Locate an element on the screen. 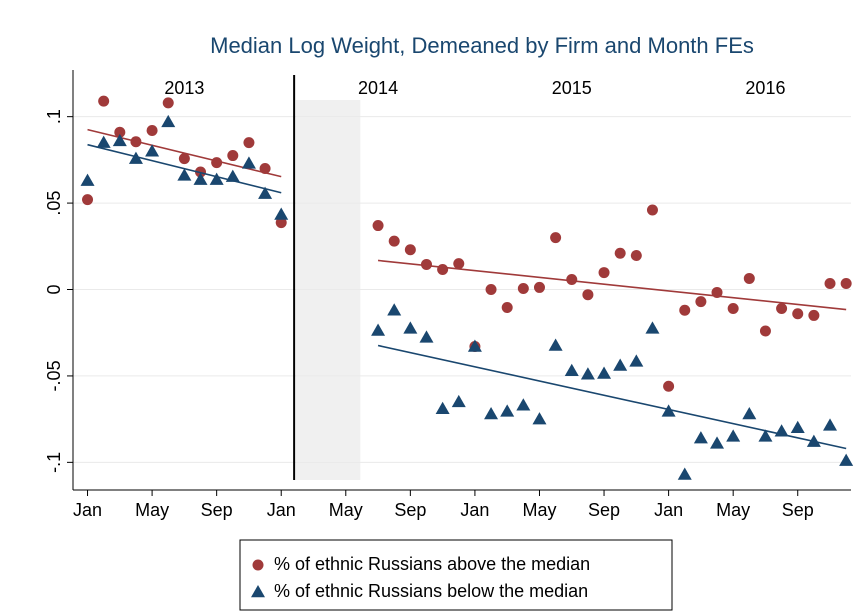 The width and height of the screenshot is (856, 615). y-tick-label: 0 is located at coordinates (54, 289).